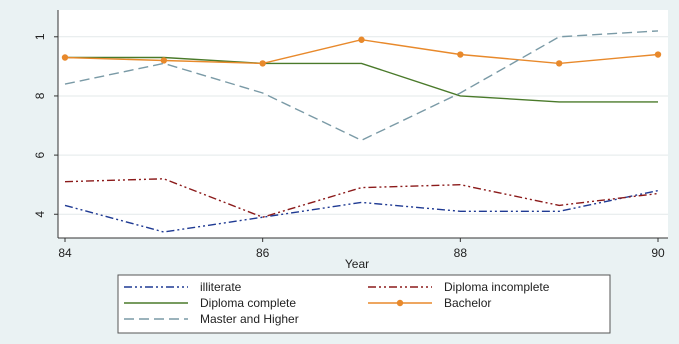 Image resolution: width=679 pixels, height=344 pixels. What do you see at coordinates (400, 303) in the screenshot?
I see `legend-key-marker` at bounding box center [400, 303].